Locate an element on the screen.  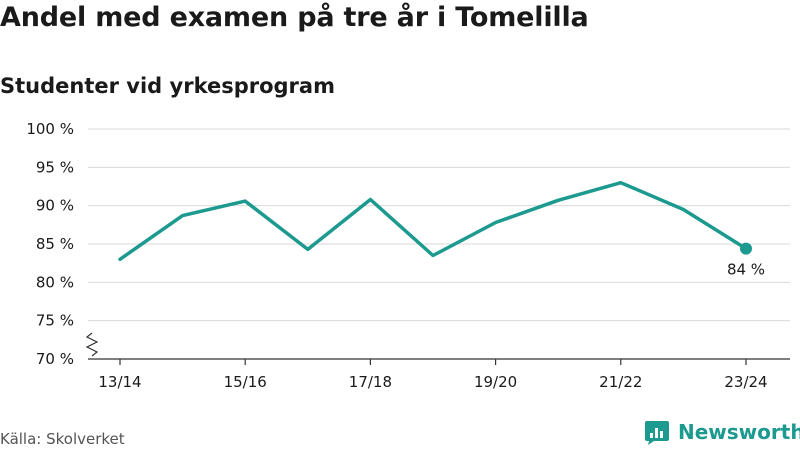
y-tick-label: 75 % is located at coordinates (55, 321).